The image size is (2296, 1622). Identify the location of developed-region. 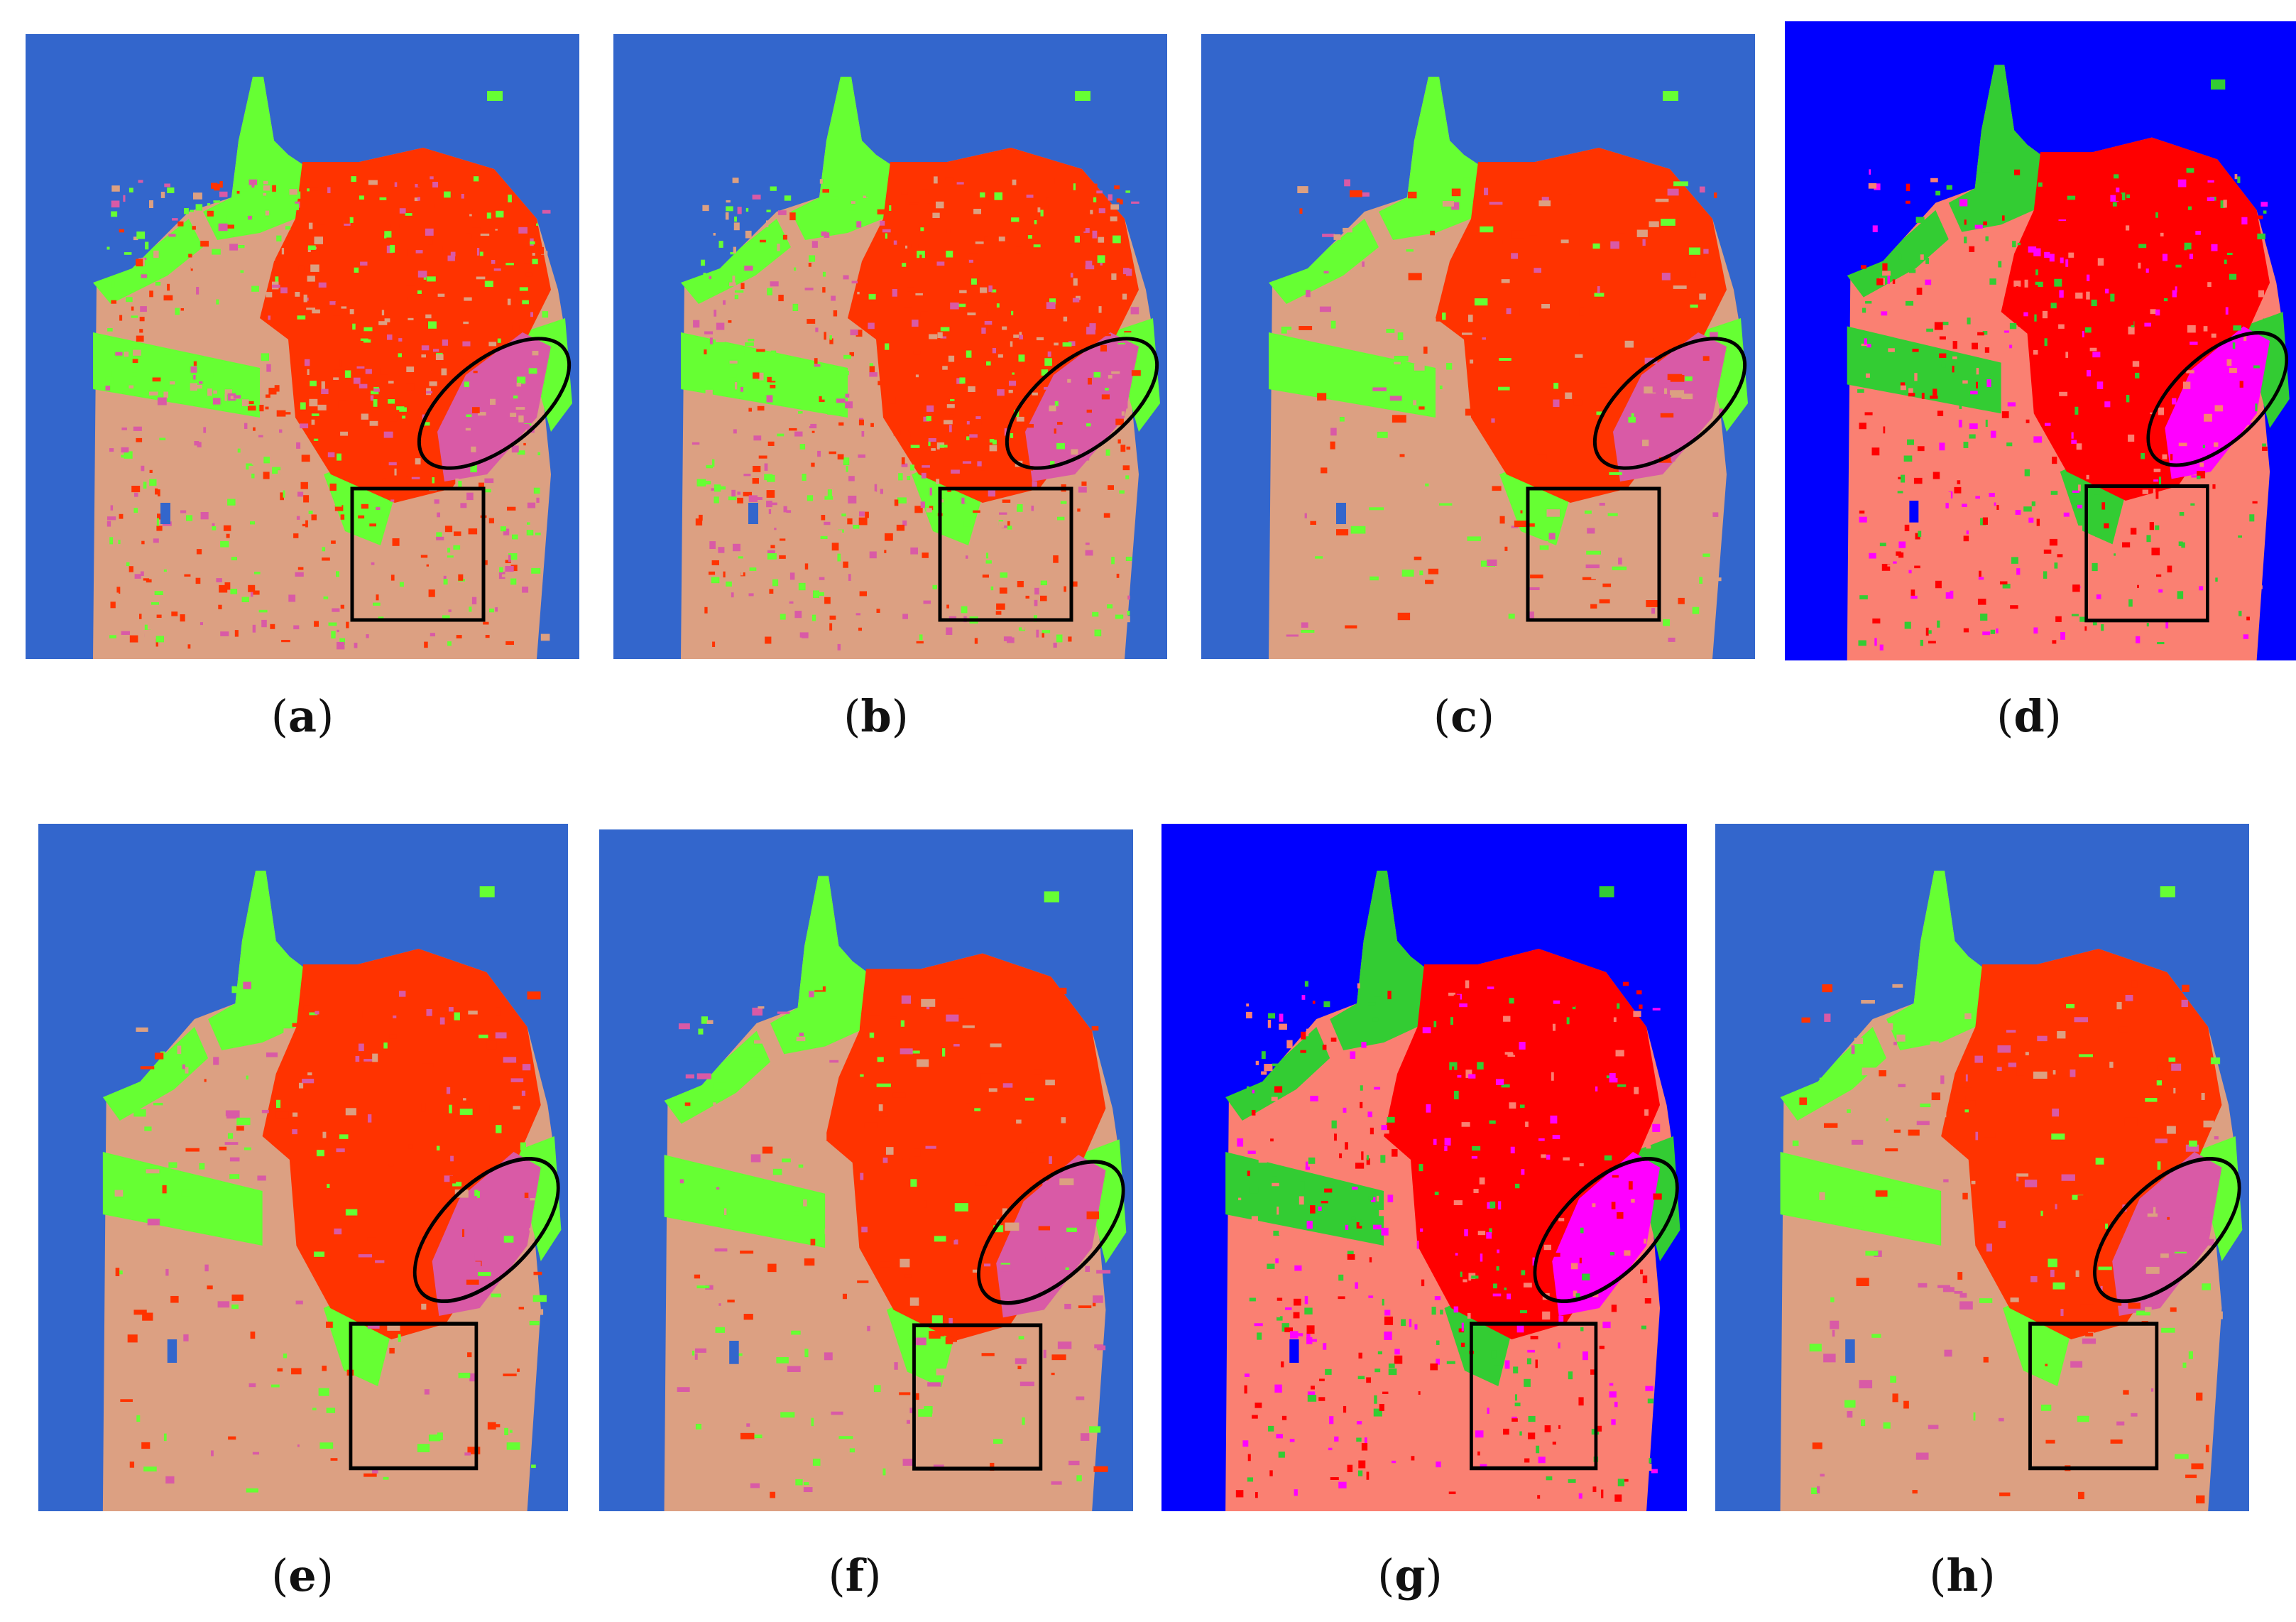
(1051, 1236).